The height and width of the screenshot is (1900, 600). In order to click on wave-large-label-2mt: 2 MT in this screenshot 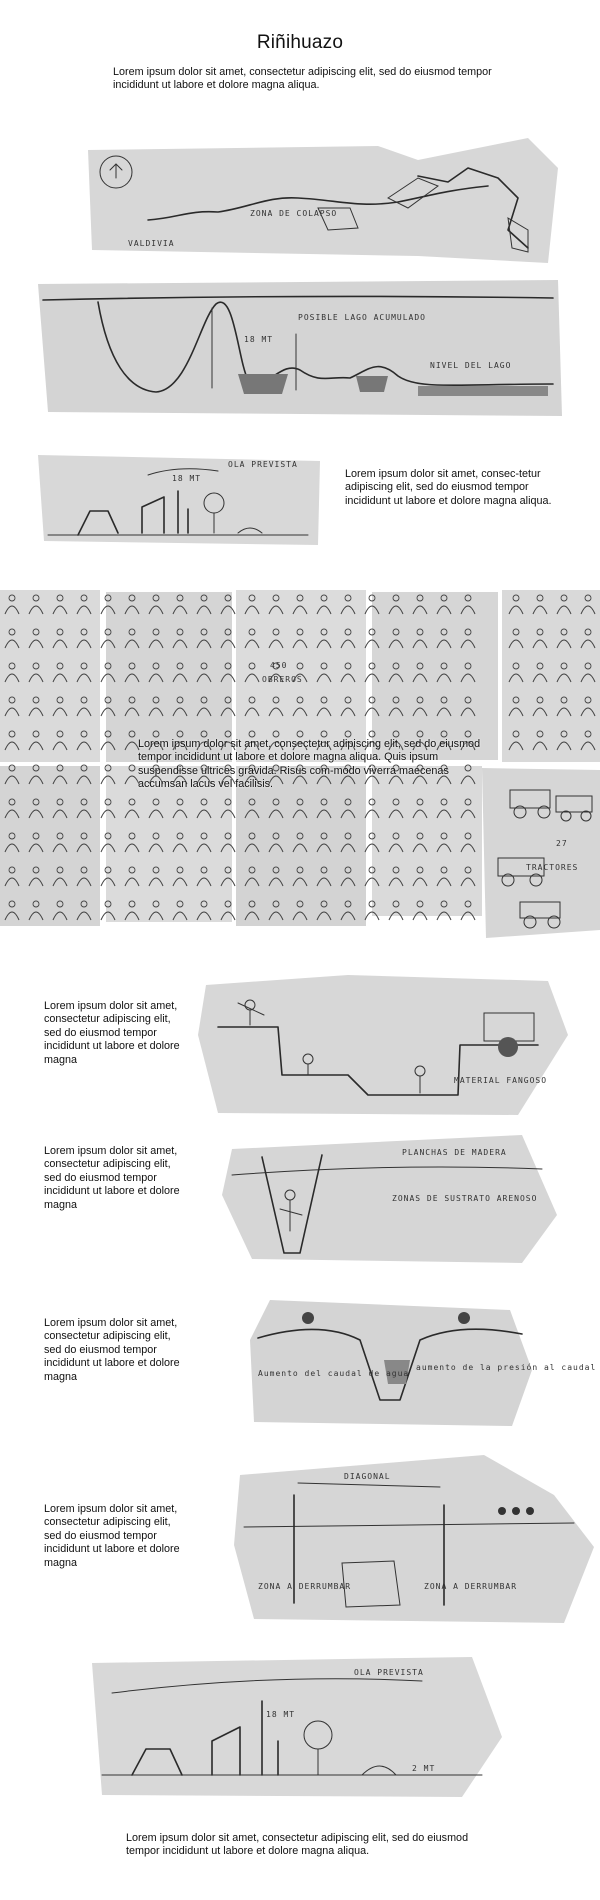, I will do `click(423, 1768)`.